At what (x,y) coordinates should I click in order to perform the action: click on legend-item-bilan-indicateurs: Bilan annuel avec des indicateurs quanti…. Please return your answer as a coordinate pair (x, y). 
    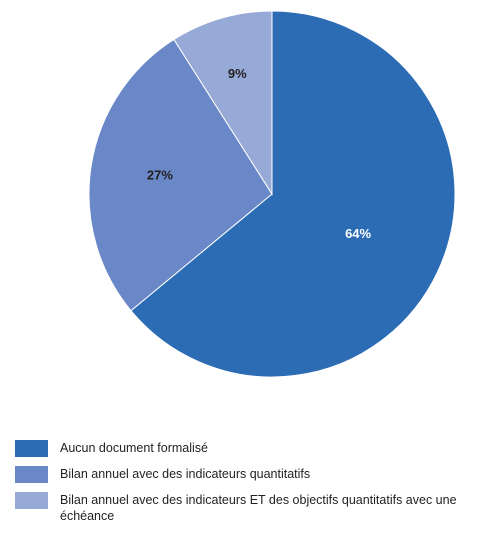
    Looking at the image, I should click on (250, 474).